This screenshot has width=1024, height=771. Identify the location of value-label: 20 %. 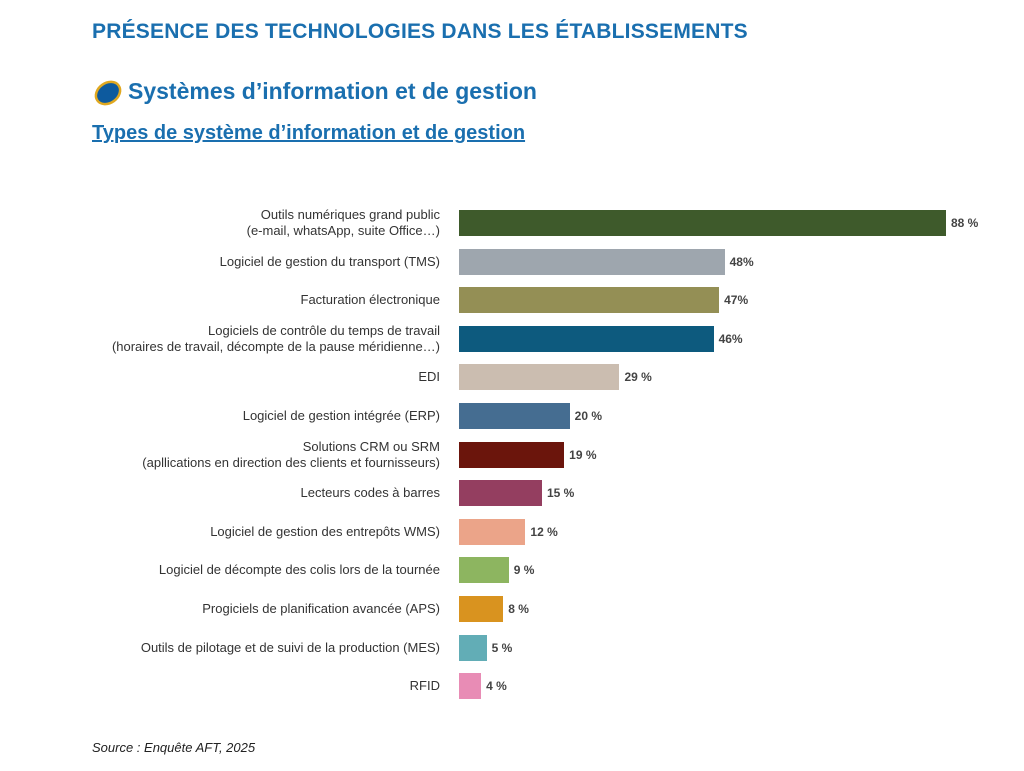
(588, 416).